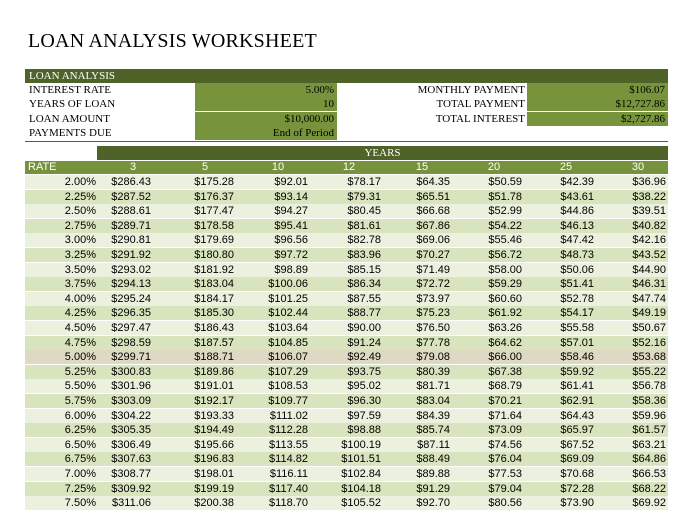 The width and height of the screenshot is (675, 520). What do you see at coordinates (131, 211) in the screenshot?
I see `payment-cell: $288.61` at bounding box center [131, 211].